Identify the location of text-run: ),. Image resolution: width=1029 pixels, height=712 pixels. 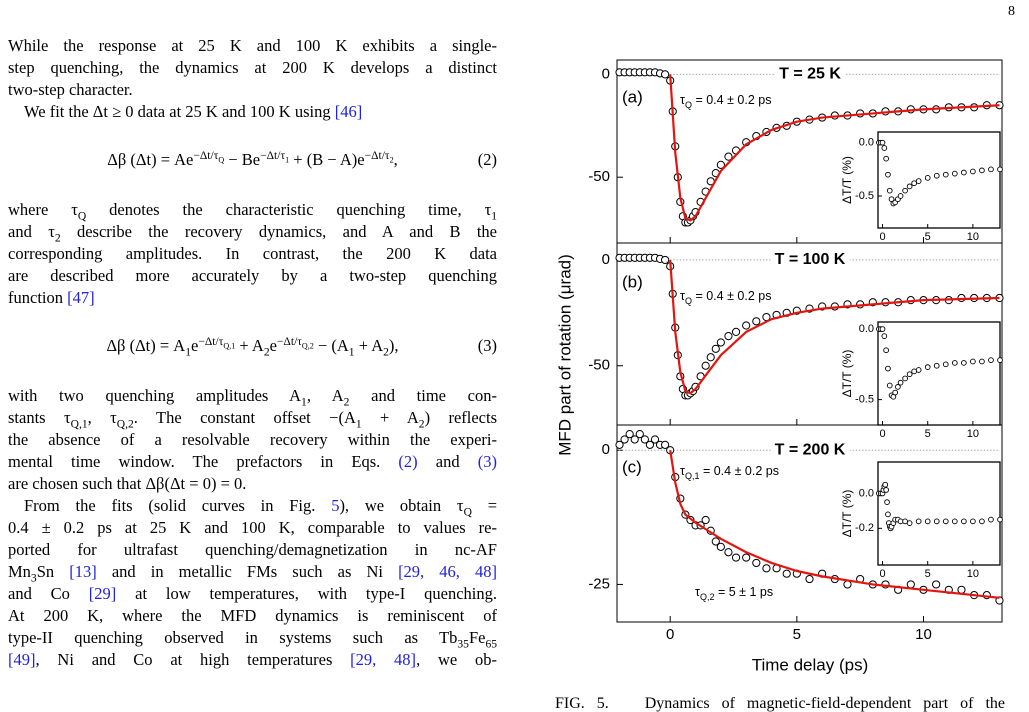
(393, 345).